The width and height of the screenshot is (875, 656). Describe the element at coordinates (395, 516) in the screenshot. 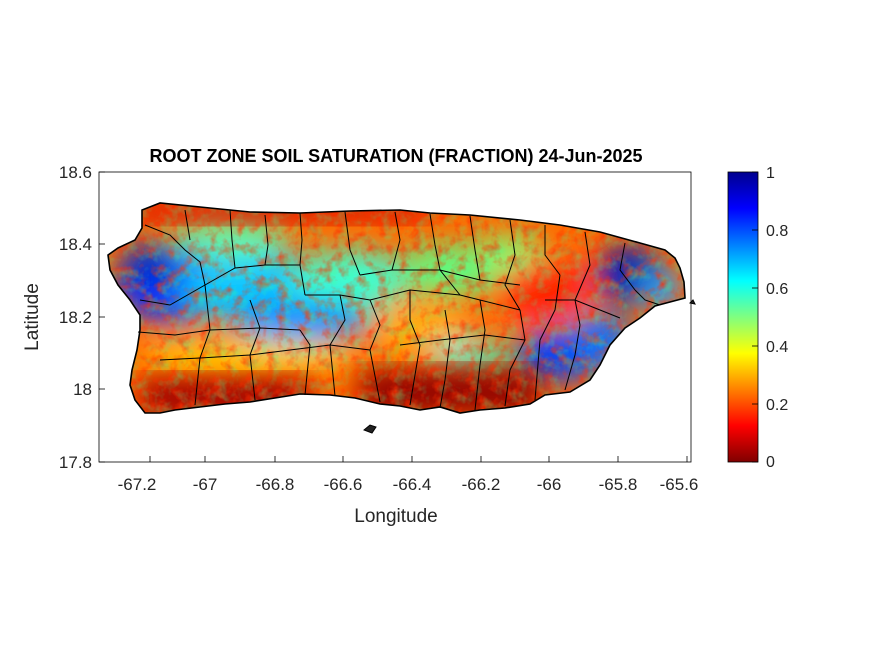

I see `x-axis-label: Longitude` at that location.